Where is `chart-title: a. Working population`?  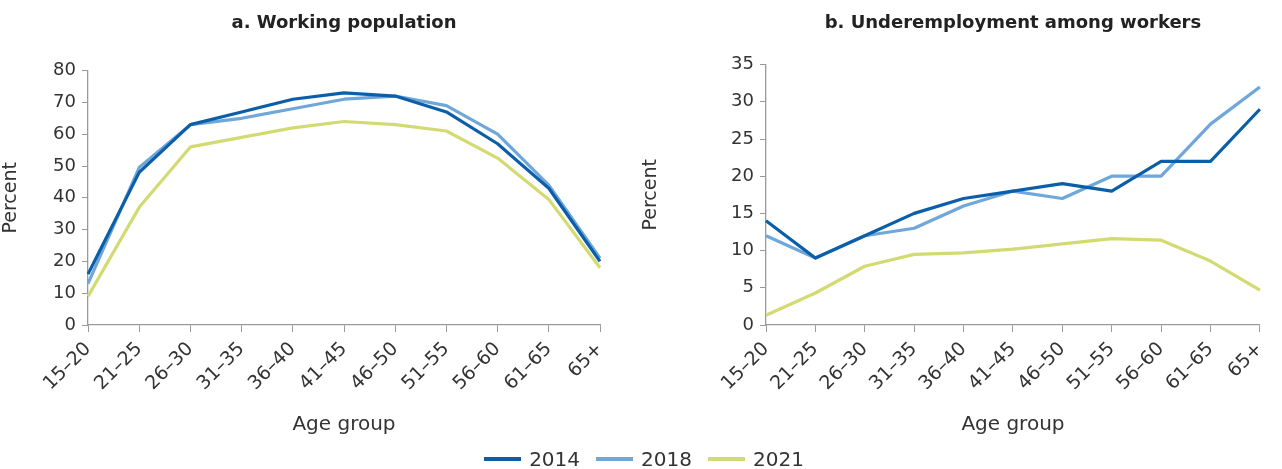 chart-title: a. Working population is located at coordinates (344, 22).